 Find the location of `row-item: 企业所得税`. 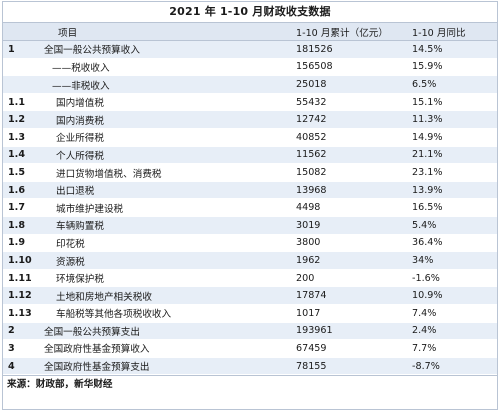

row-item: 企业所得税 is located at coordinates (167, 137).